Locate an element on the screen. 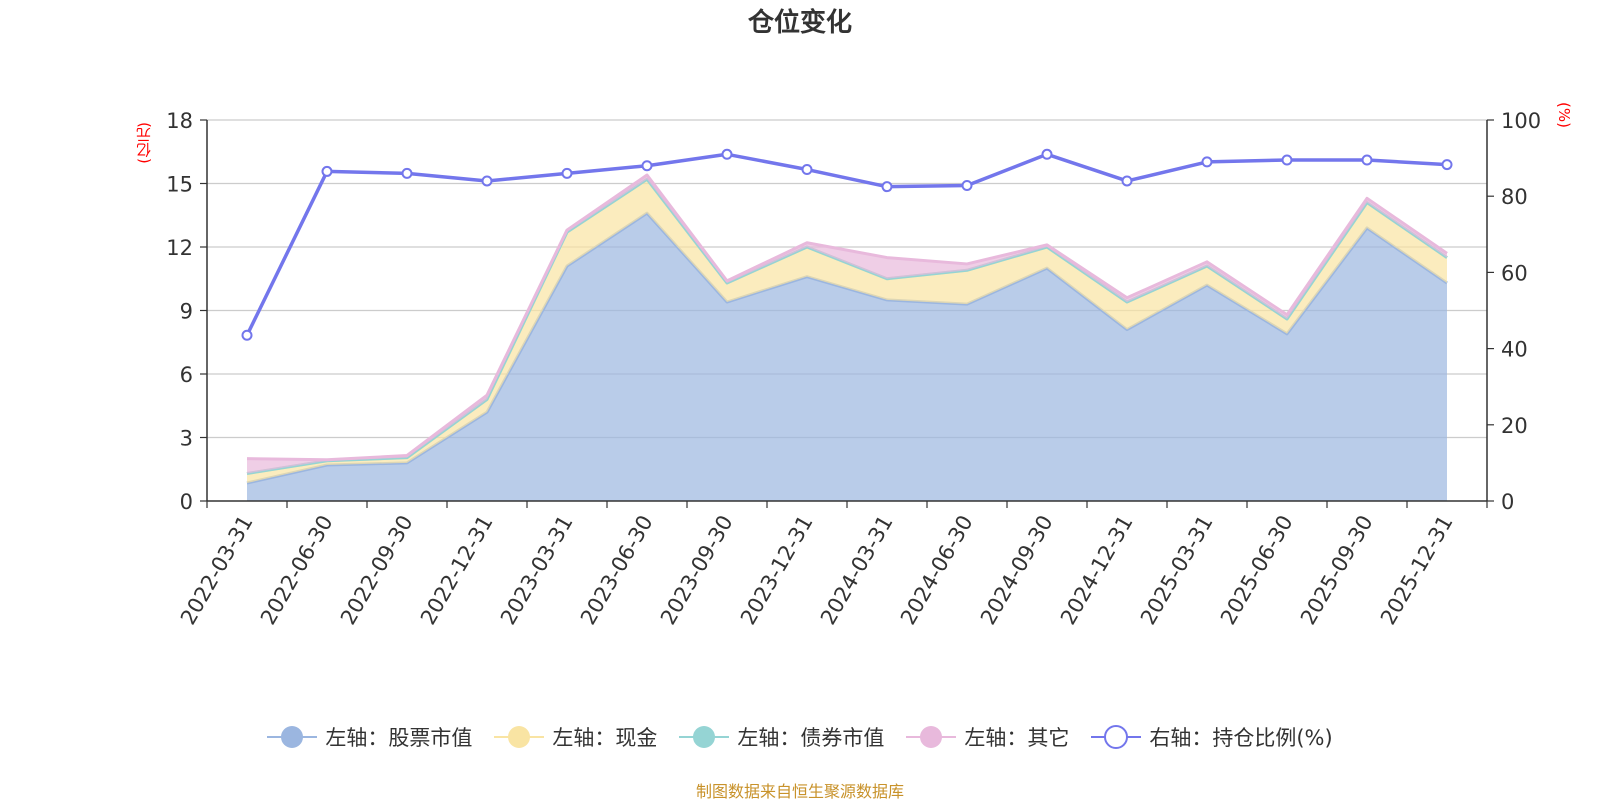 This screenshot has width=1600, height=802. right-tick-label: 100 is located at coordinates (1521, 121).